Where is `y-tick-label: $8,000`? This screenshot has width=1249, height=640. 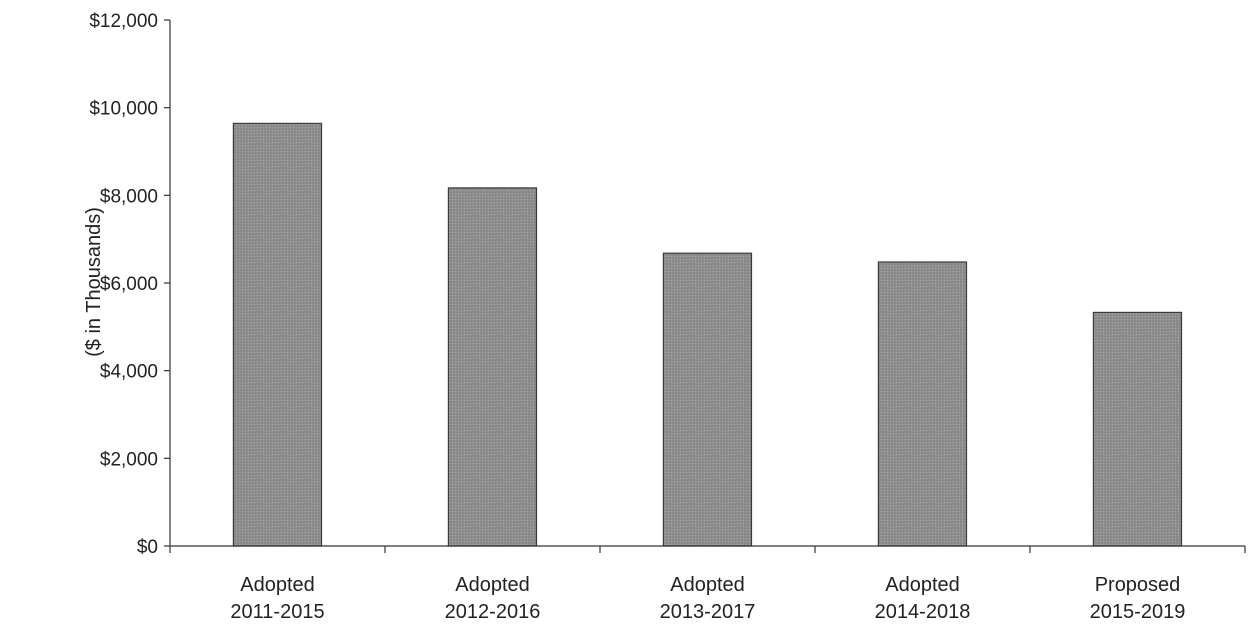 y-tick-label: $8,000 is located at coordinates (129, 196).